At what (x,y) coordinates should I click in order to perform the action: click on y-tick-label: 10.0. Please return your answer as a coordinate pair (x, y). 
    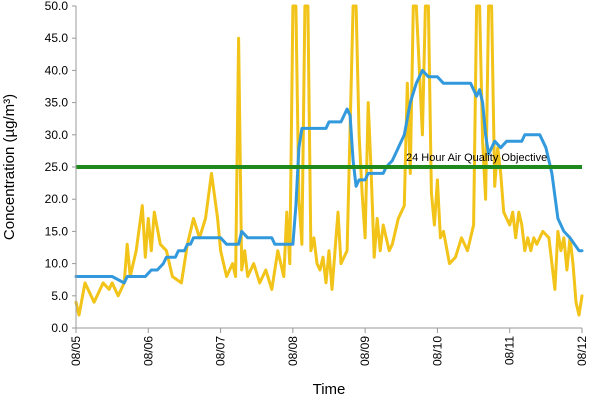
    Looking at the image, I should click on (57, 264).